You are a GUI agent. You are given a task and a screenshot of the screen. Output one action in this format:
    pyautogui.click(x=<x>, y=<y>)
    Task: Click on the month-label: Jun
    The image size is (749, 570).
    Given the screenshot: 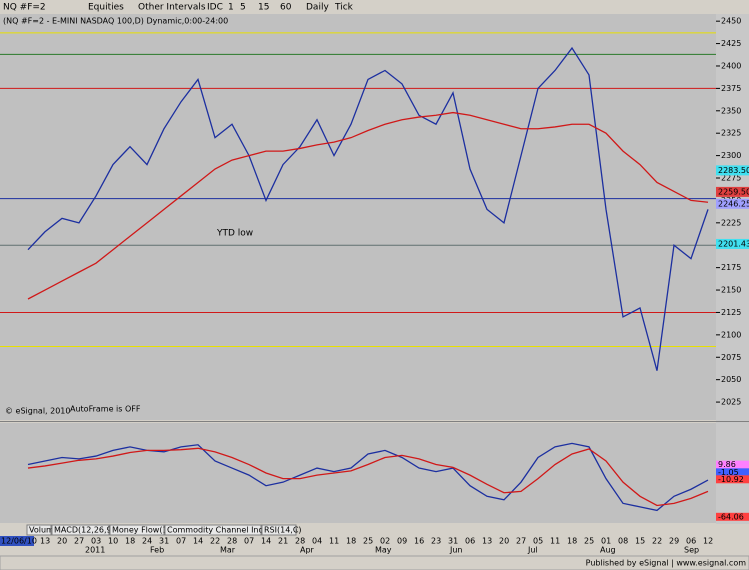 What is the action you would take?
    pyautogui.click(x=456, y=550)
    